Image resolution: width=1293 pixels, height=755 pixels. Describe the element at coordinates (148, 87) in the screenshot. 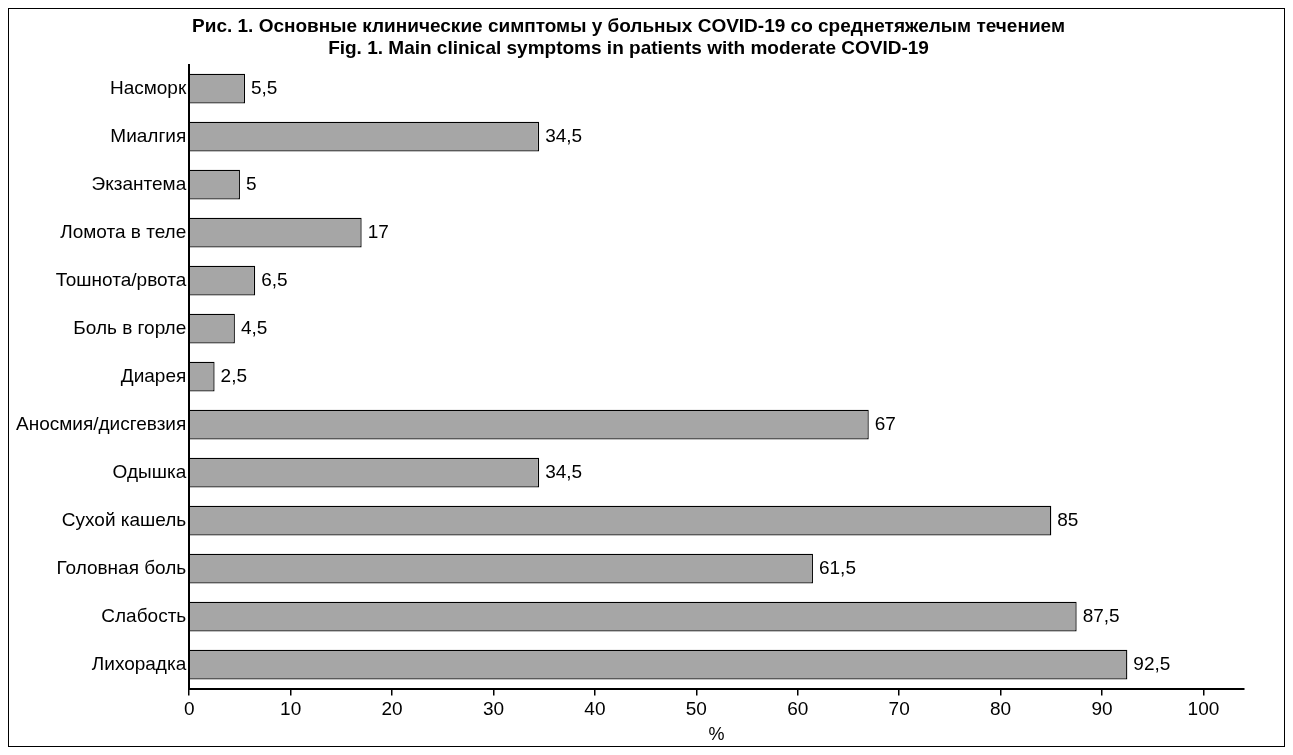

I see `y-tick-label: Насморк` at that location.